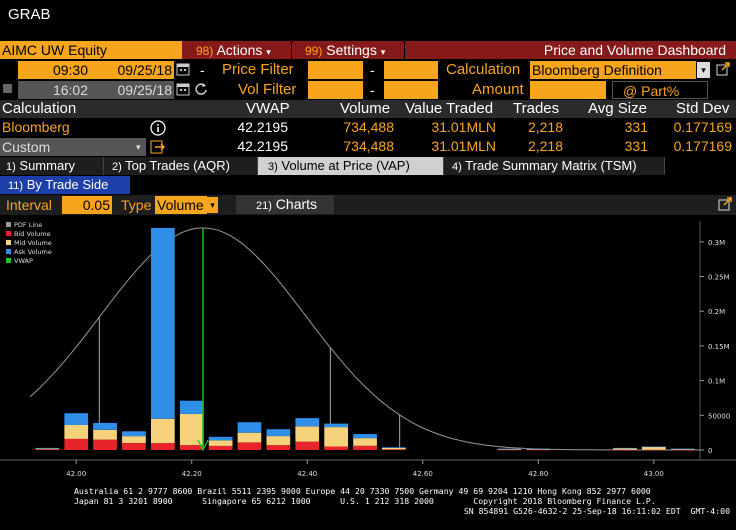 This screenshot has height=530, width=736. I want to click on y-tick-label: 0.3M, so click(716, 243).